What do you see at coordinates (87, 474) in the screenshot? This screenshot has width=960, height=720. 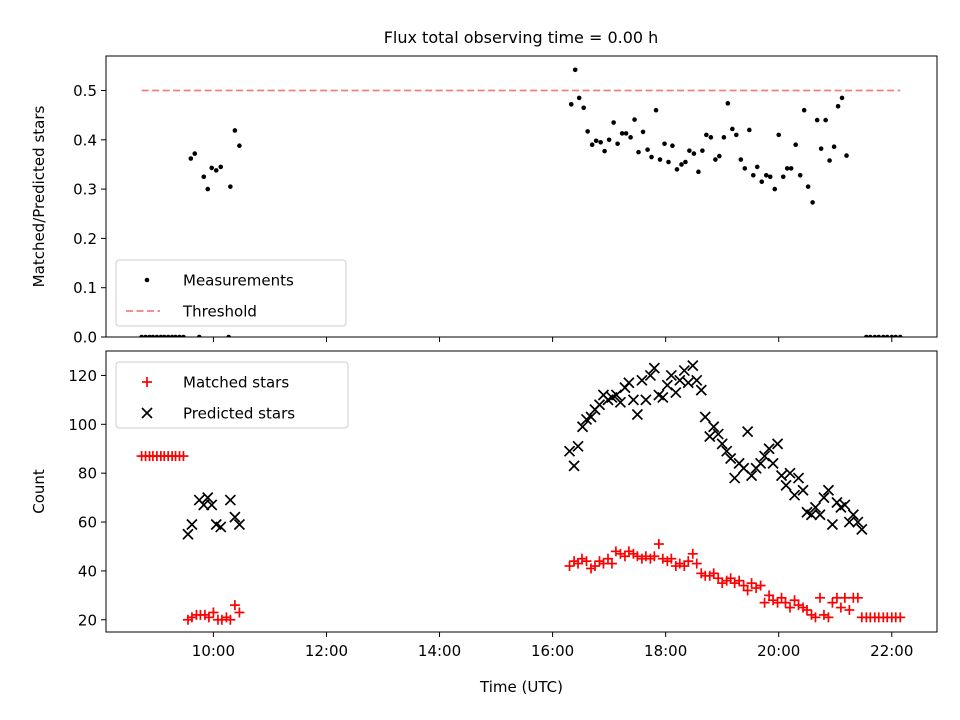 I see `y-tick-label: 80` at bounding box center [87, 474].